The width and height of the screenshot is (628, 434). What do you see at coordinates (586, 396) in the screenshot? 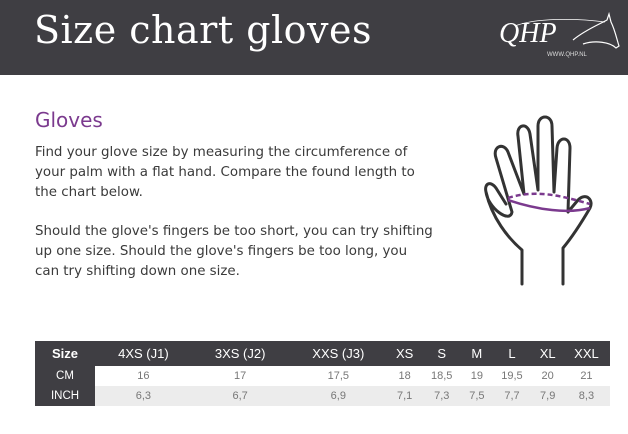
I see `table-cell: 8,3` at bounding box center [586, 396].